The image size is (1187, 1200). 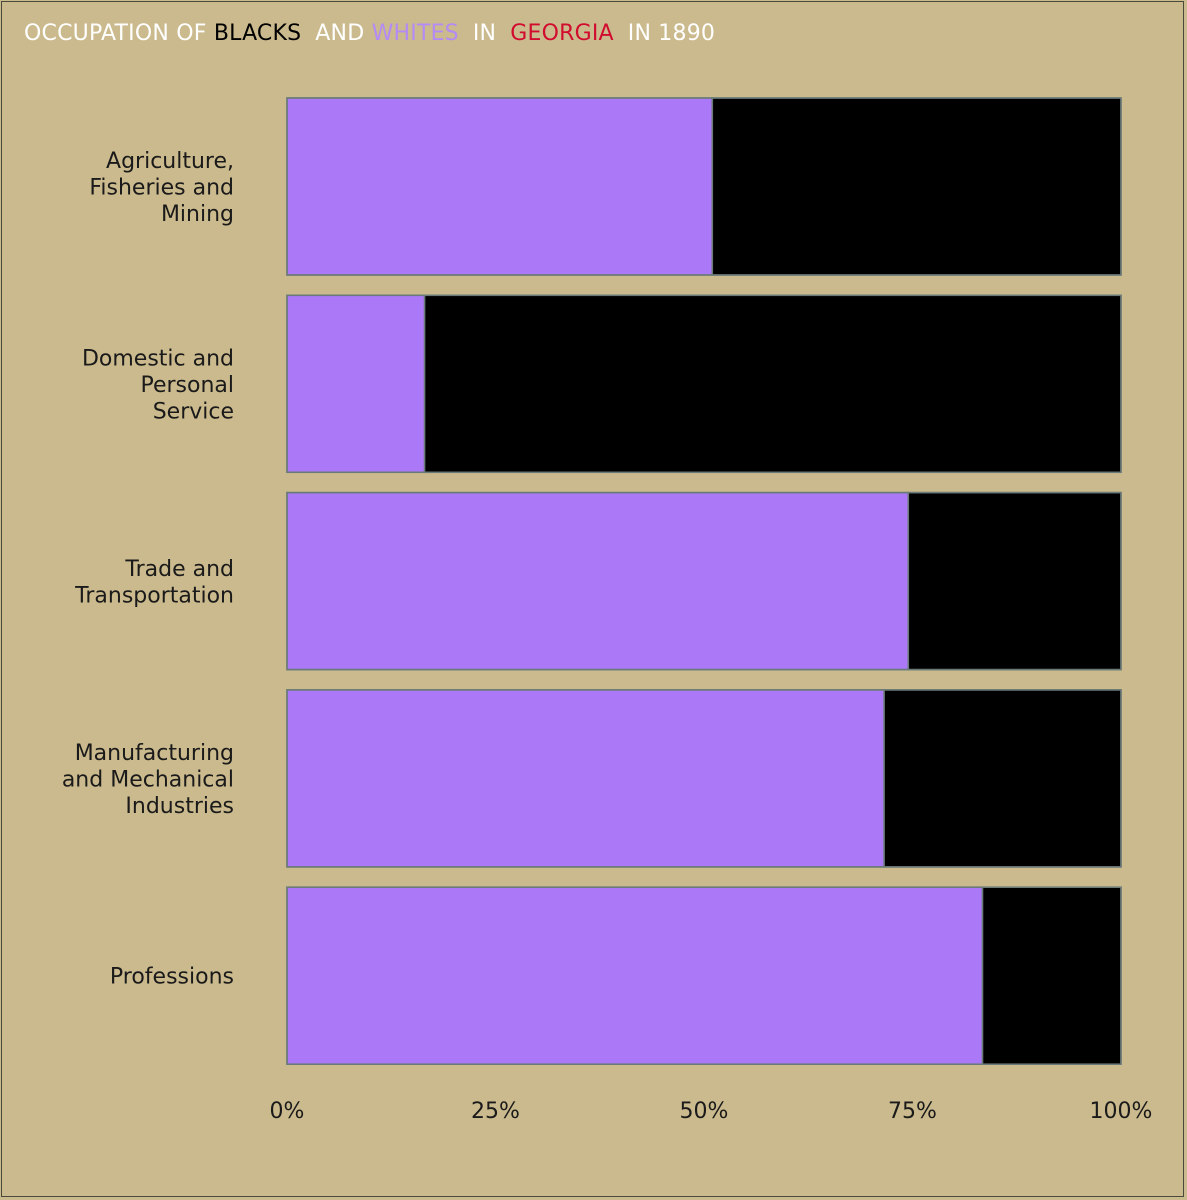 I want to click on category-label: Manufacturing and Mechanical Industries, so click(x=148, y=780).